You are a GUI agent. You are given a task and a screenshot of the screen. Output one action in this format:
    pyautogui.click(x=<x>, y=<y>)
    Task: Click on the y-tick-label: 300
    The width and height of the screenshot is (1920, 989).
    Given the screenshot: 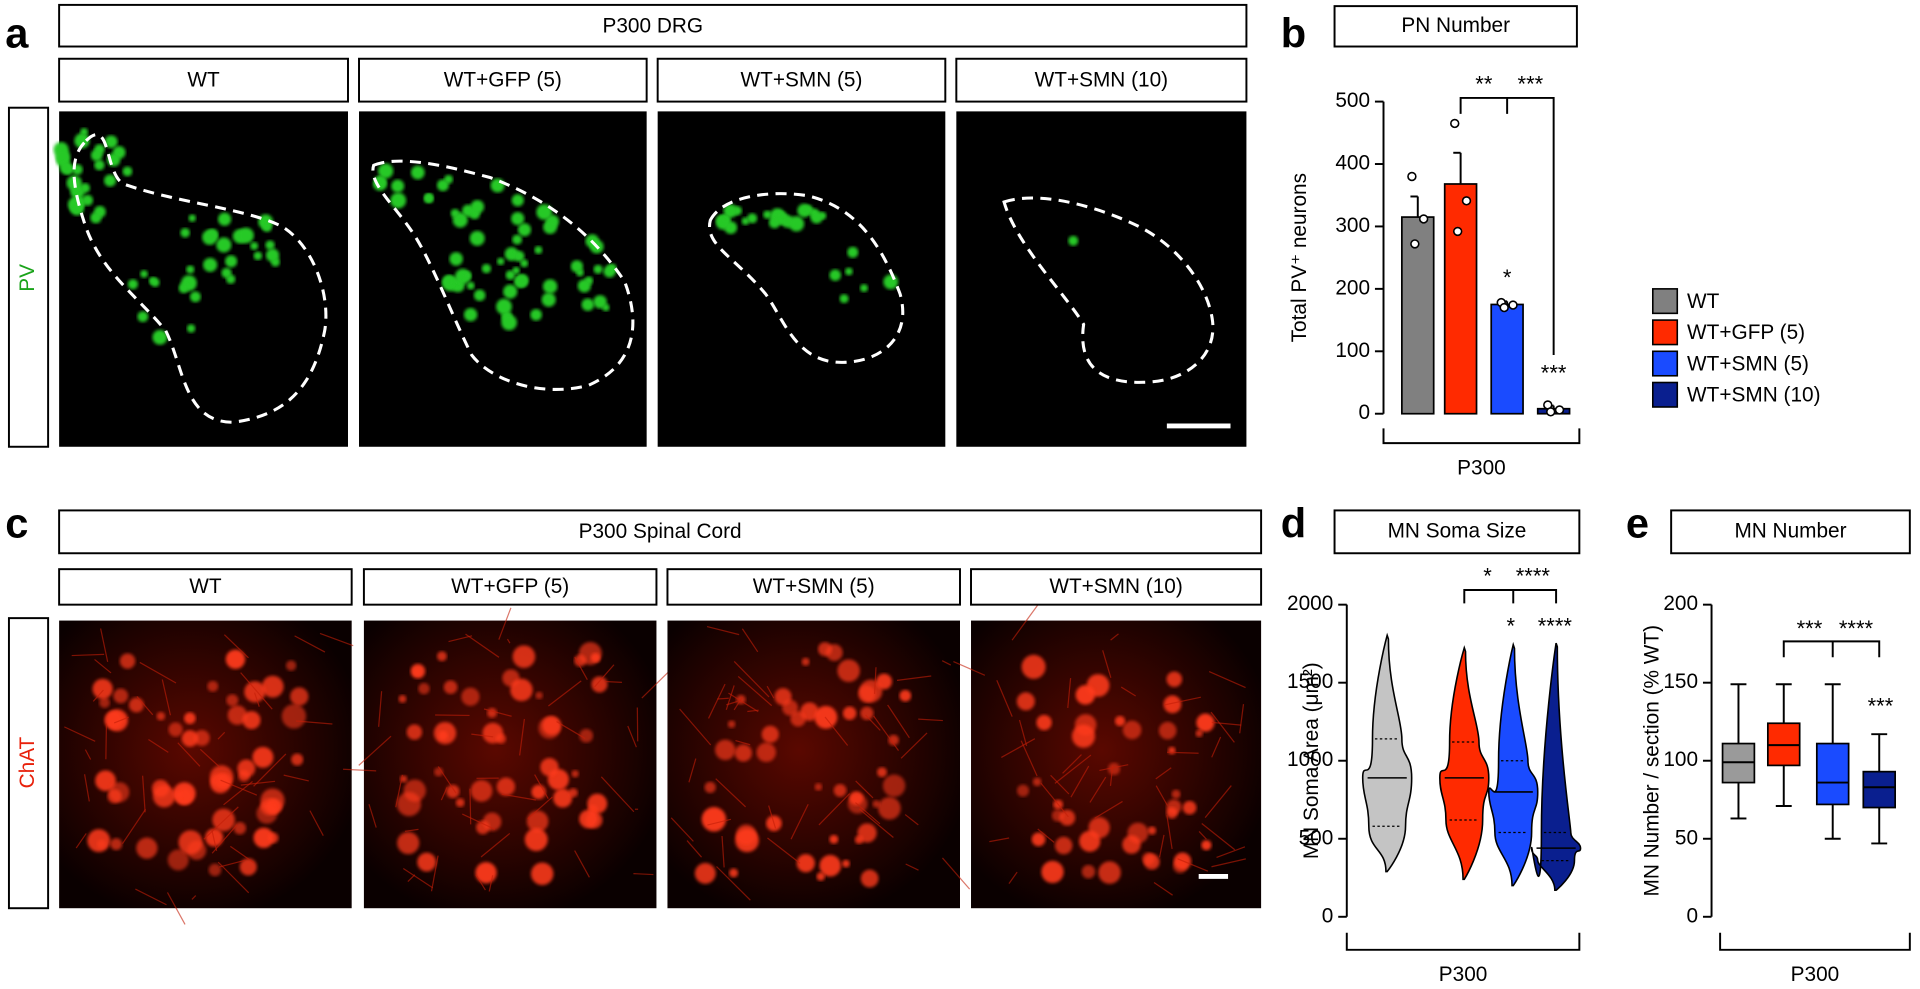 What is the action you would take?
    pyautogui.click(x=1352, y=225)
    